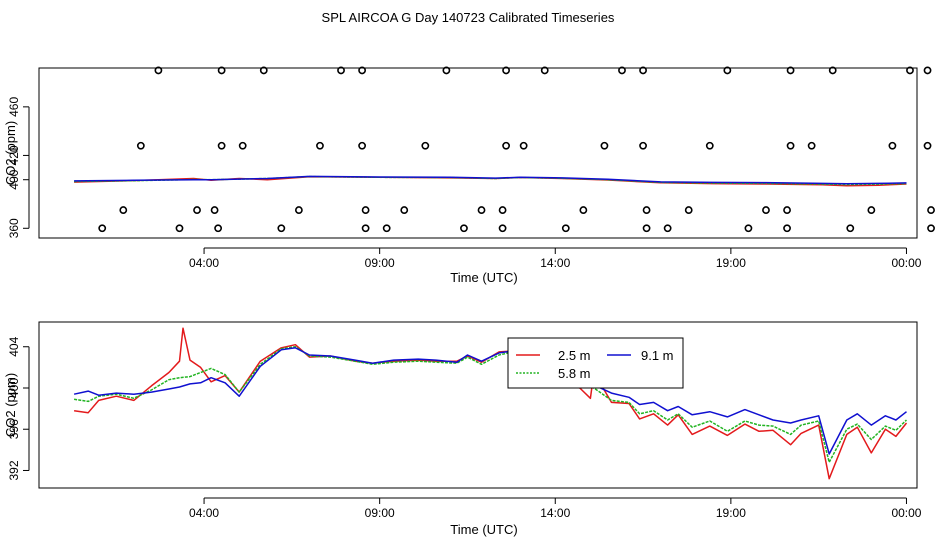 Image resolution: width=936 pixels, height=540 pixels. Describe the element at coordinates (574, 355) in the screenshot. I see `legend-label-2-5m: 2.5 m` at that location.